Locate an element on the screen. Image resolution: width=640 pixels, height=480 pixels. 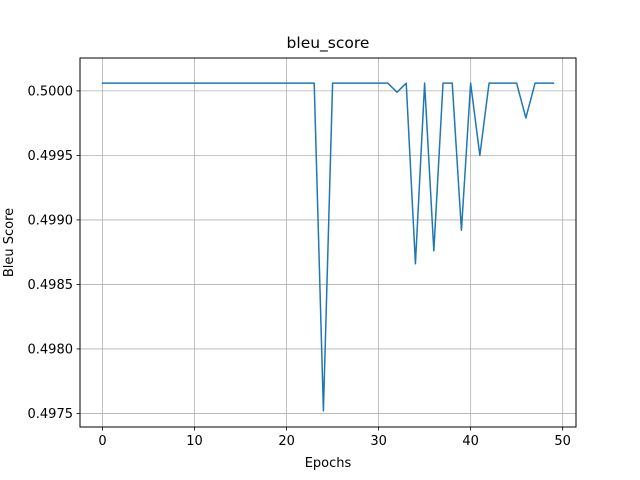
chart-title: bleu_score is located at coordinates (328, 43).